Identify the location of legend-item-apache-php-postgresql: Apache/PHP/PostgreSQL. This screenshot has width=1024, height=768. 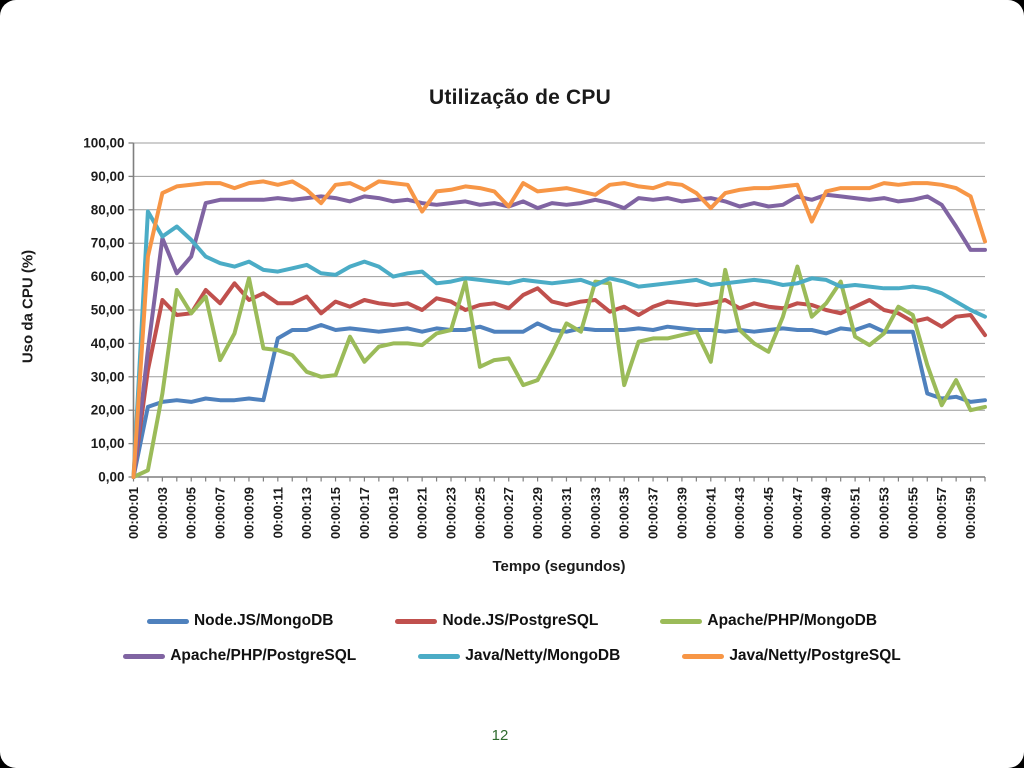
(239, 656).